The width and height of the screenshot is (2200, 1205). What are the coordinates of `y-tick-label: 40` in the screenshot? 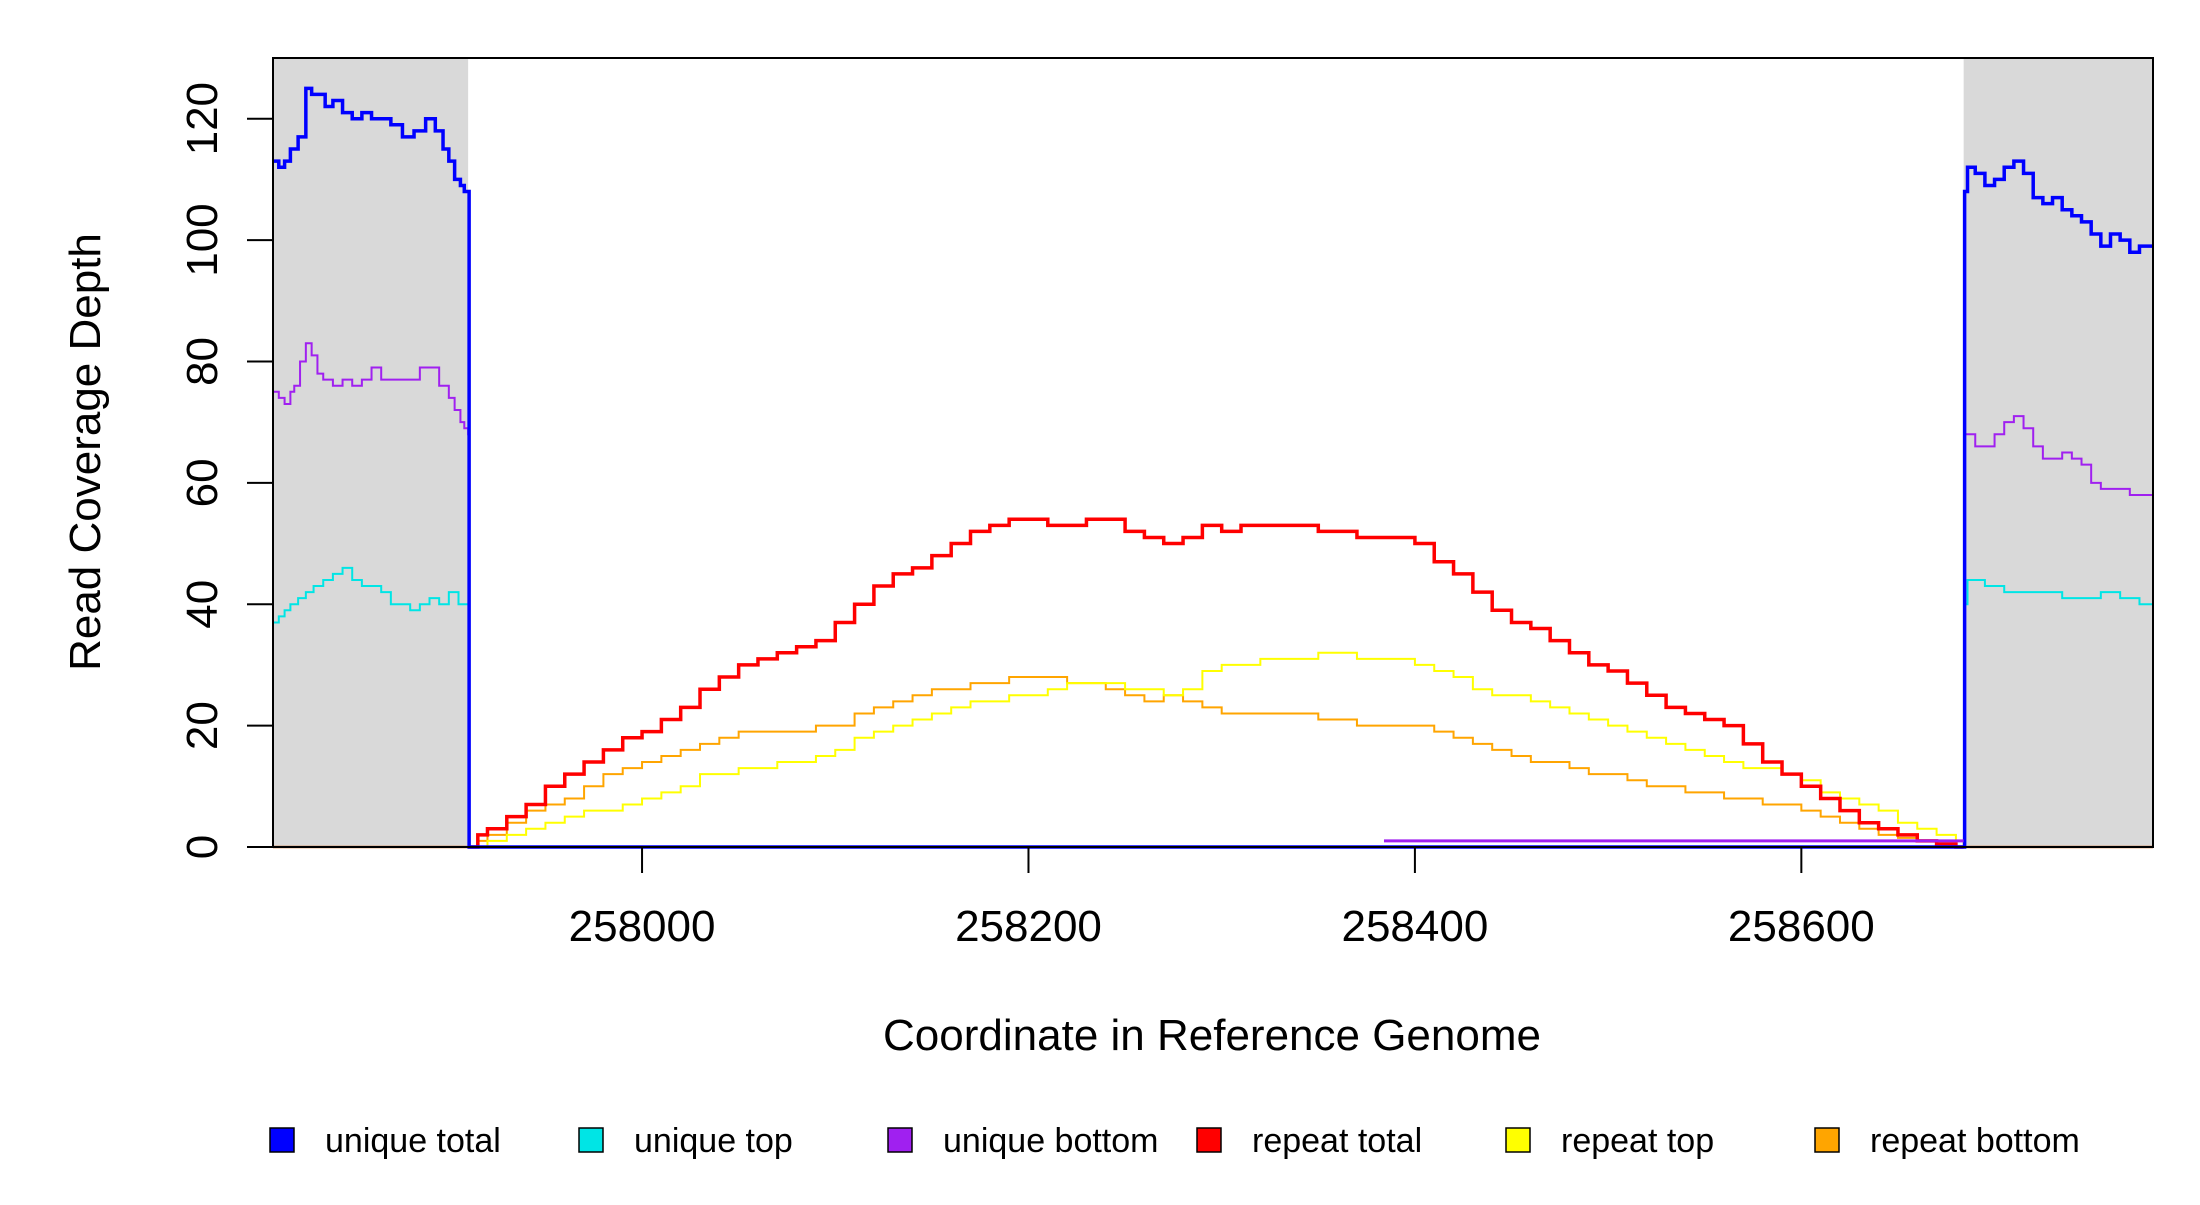 It's located at (202, 604).